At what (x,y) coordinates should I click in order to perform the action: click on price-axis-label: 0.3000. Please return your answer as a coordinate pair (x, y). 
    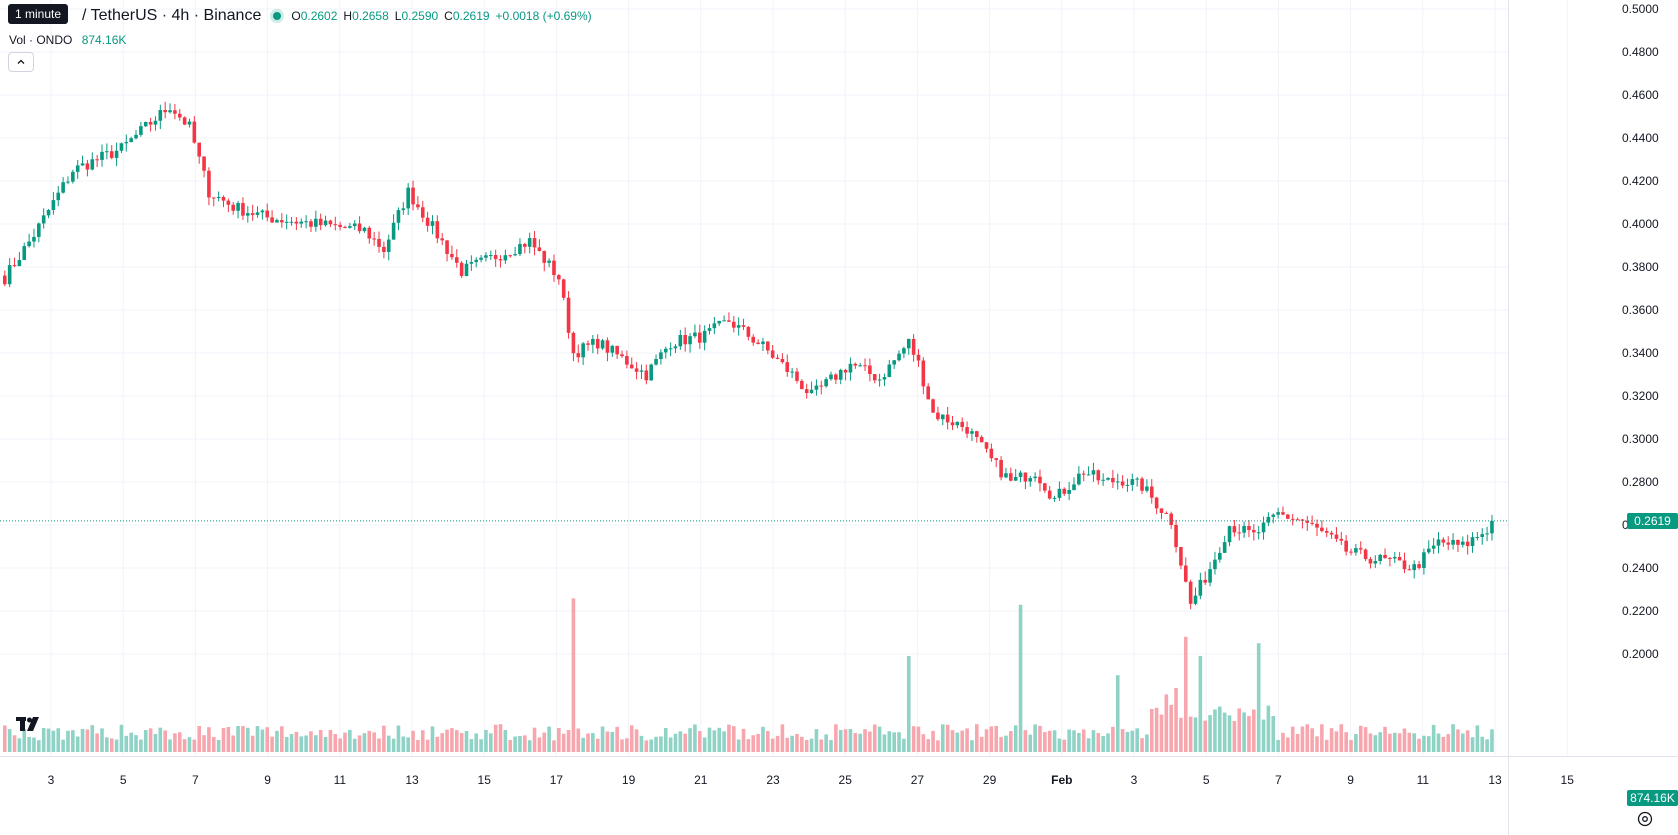
    Looking at the image, I should click on (1640, 439).